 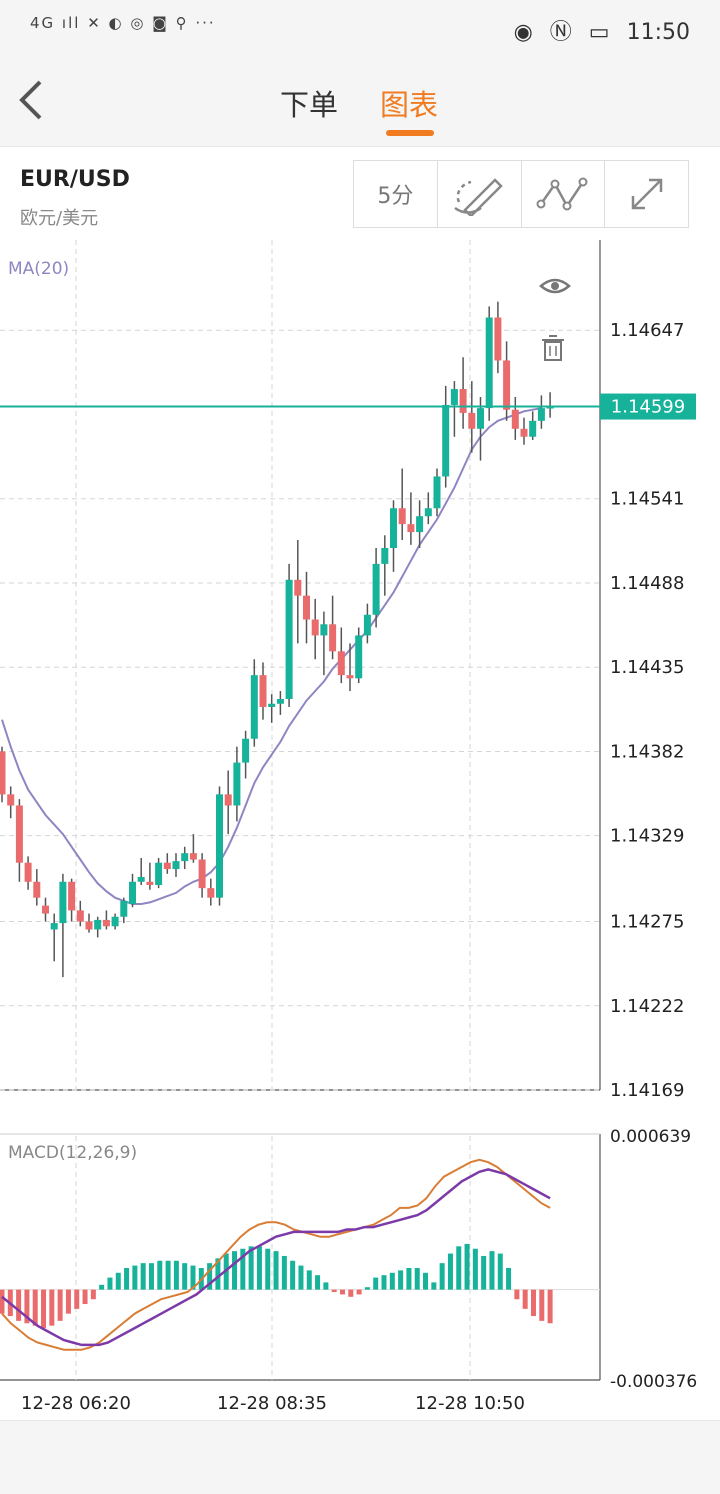 I want to click on tab-chart: 图表, so click(x=409, y=105).